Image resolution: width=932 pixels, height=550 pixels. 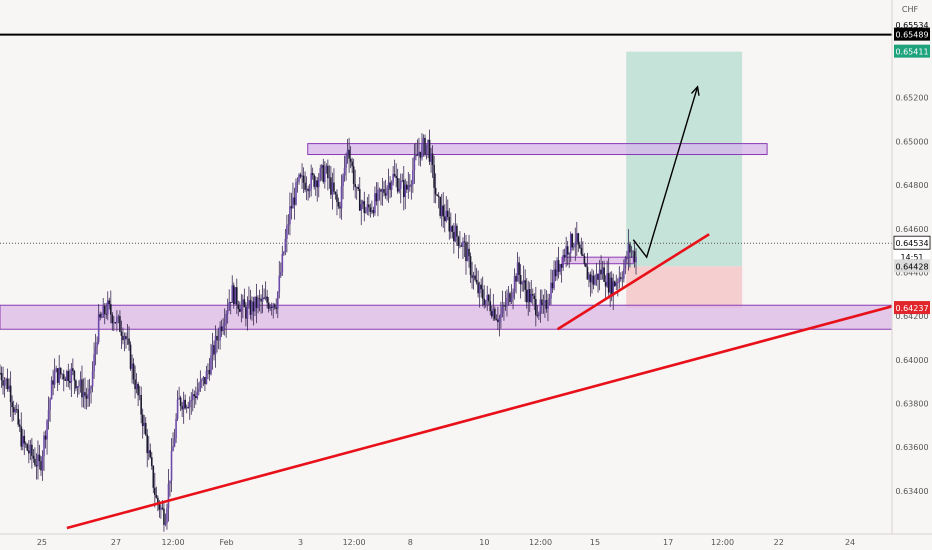 What do you see at coordinates (911, 275) in the screenshot?
I see `price-axis: CHF` at bounding box center [911, 275].